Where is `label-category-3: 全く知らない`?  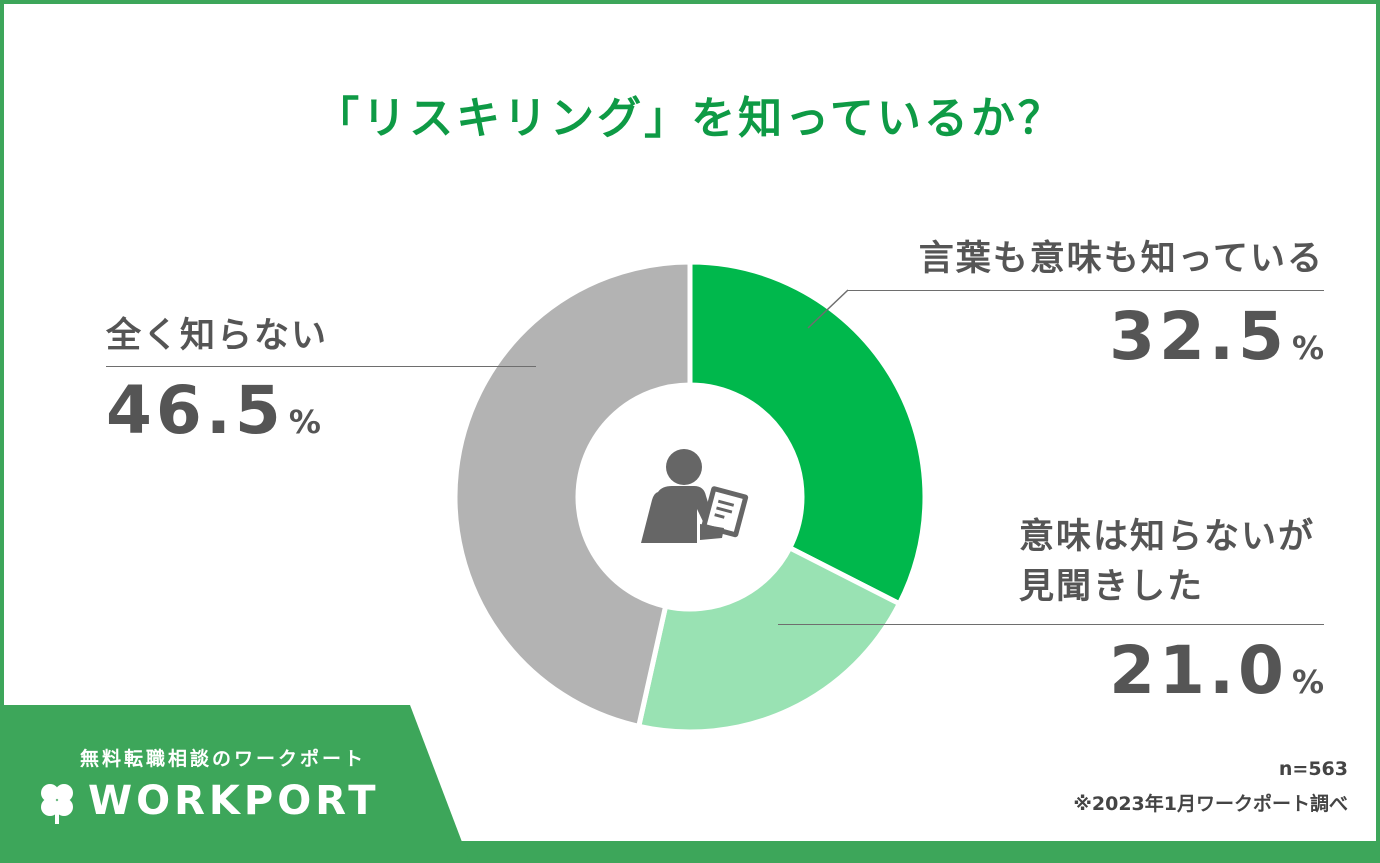
label-category-3: 全く知らない is located at coordinates (217, 336).